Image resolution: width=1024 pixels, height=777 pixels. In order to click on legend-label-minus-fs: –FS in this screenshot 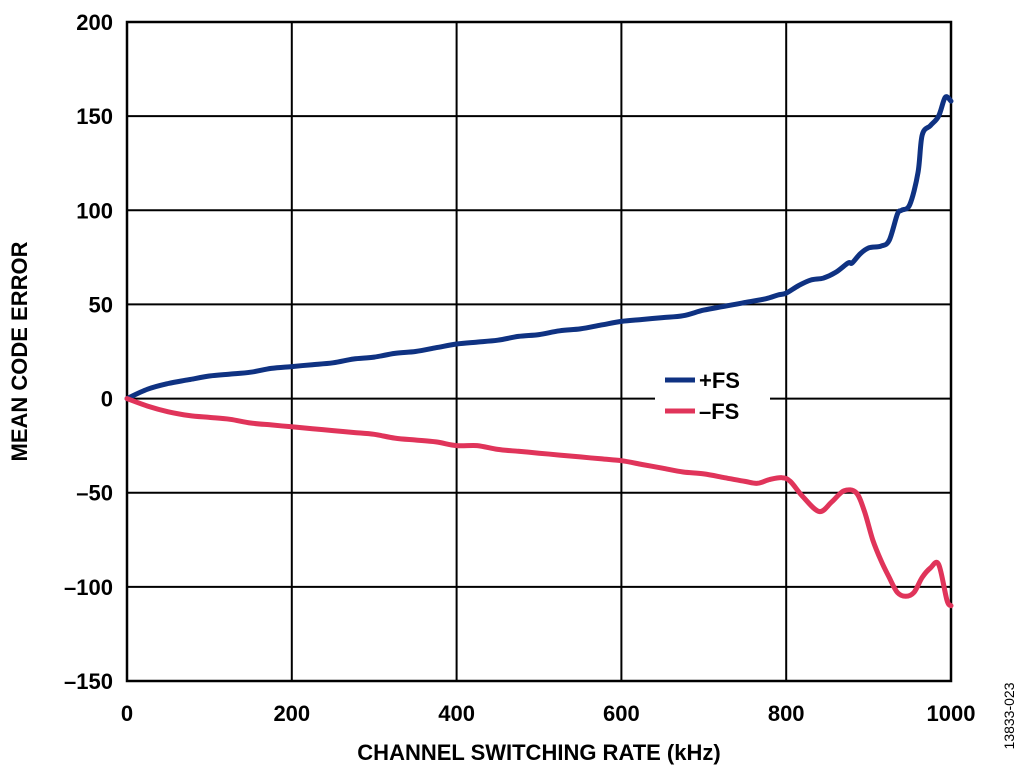, I will do `click(719, 411)`.